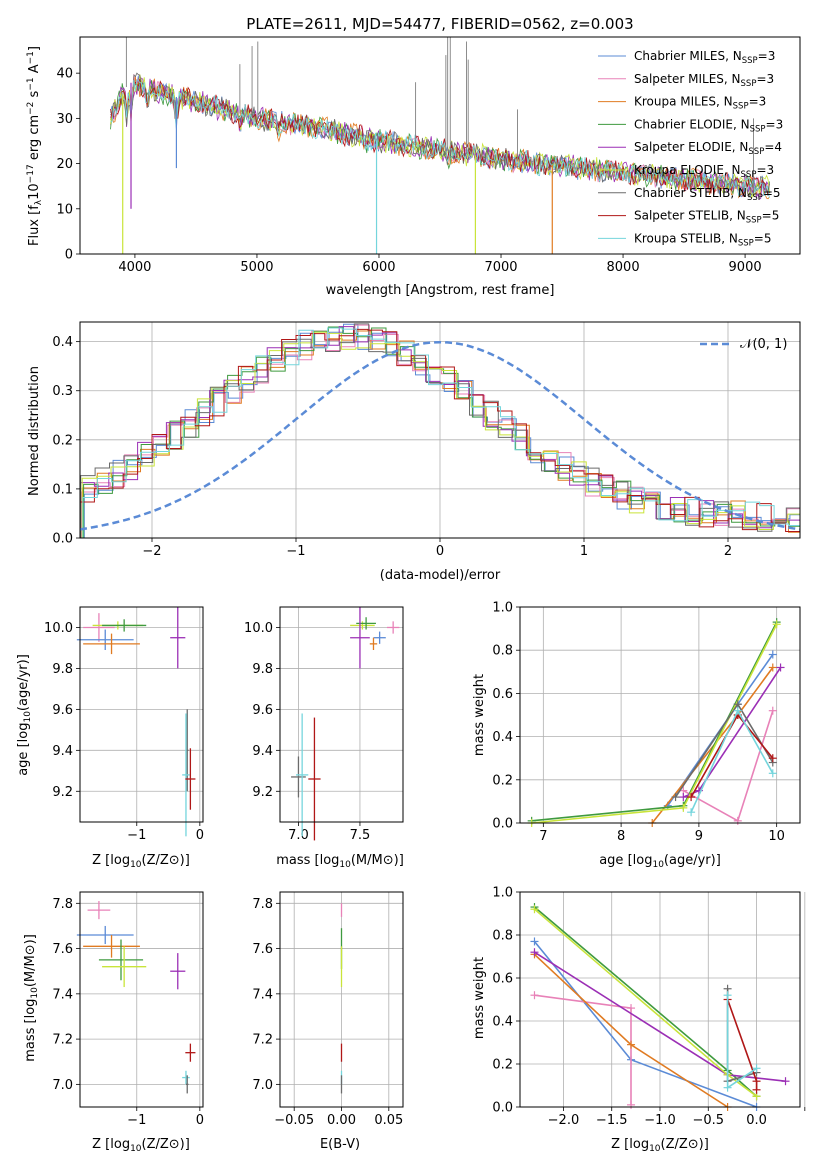 This screenshot has width=819, height=1174. Describe the element at coordinates (683, 102) in the screenshot. I see `legend-label-main: Kroupa MILES, N` at that location.